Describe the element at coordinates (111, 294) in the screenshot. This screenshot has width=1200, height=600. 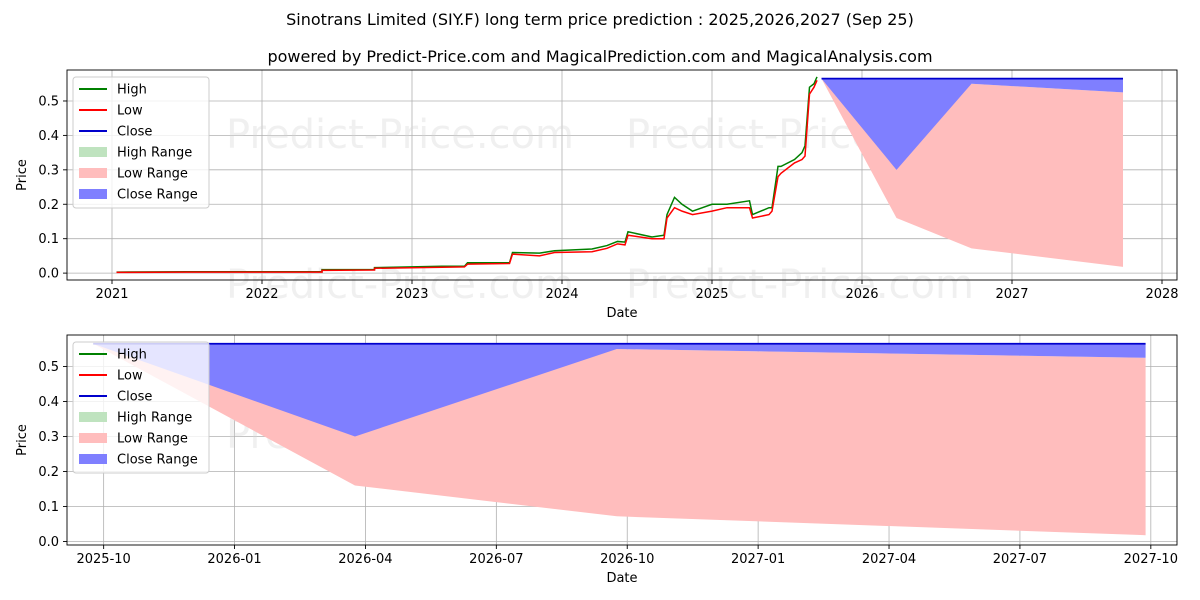
I see `x-tick-label: 2021` at that location.